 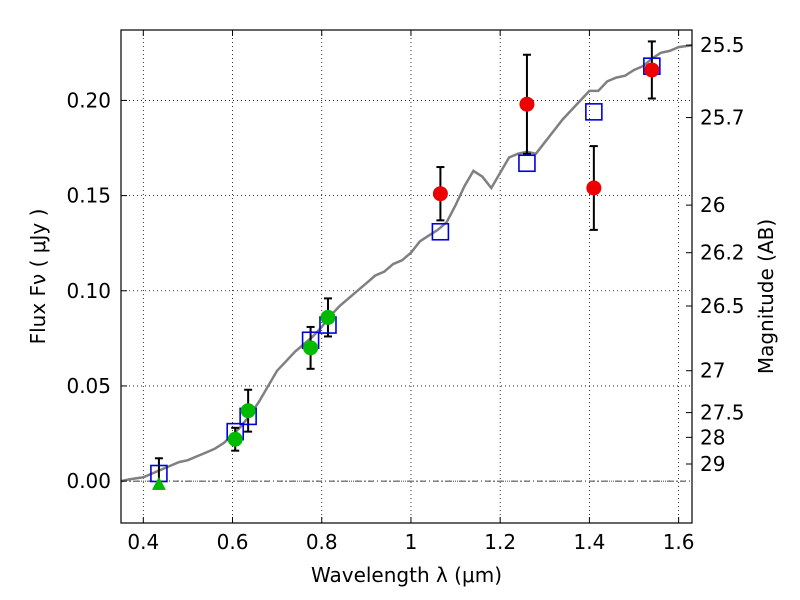 I want to click on x-axis-label: Wavelength λ (μm), so click(x=406, y=575).